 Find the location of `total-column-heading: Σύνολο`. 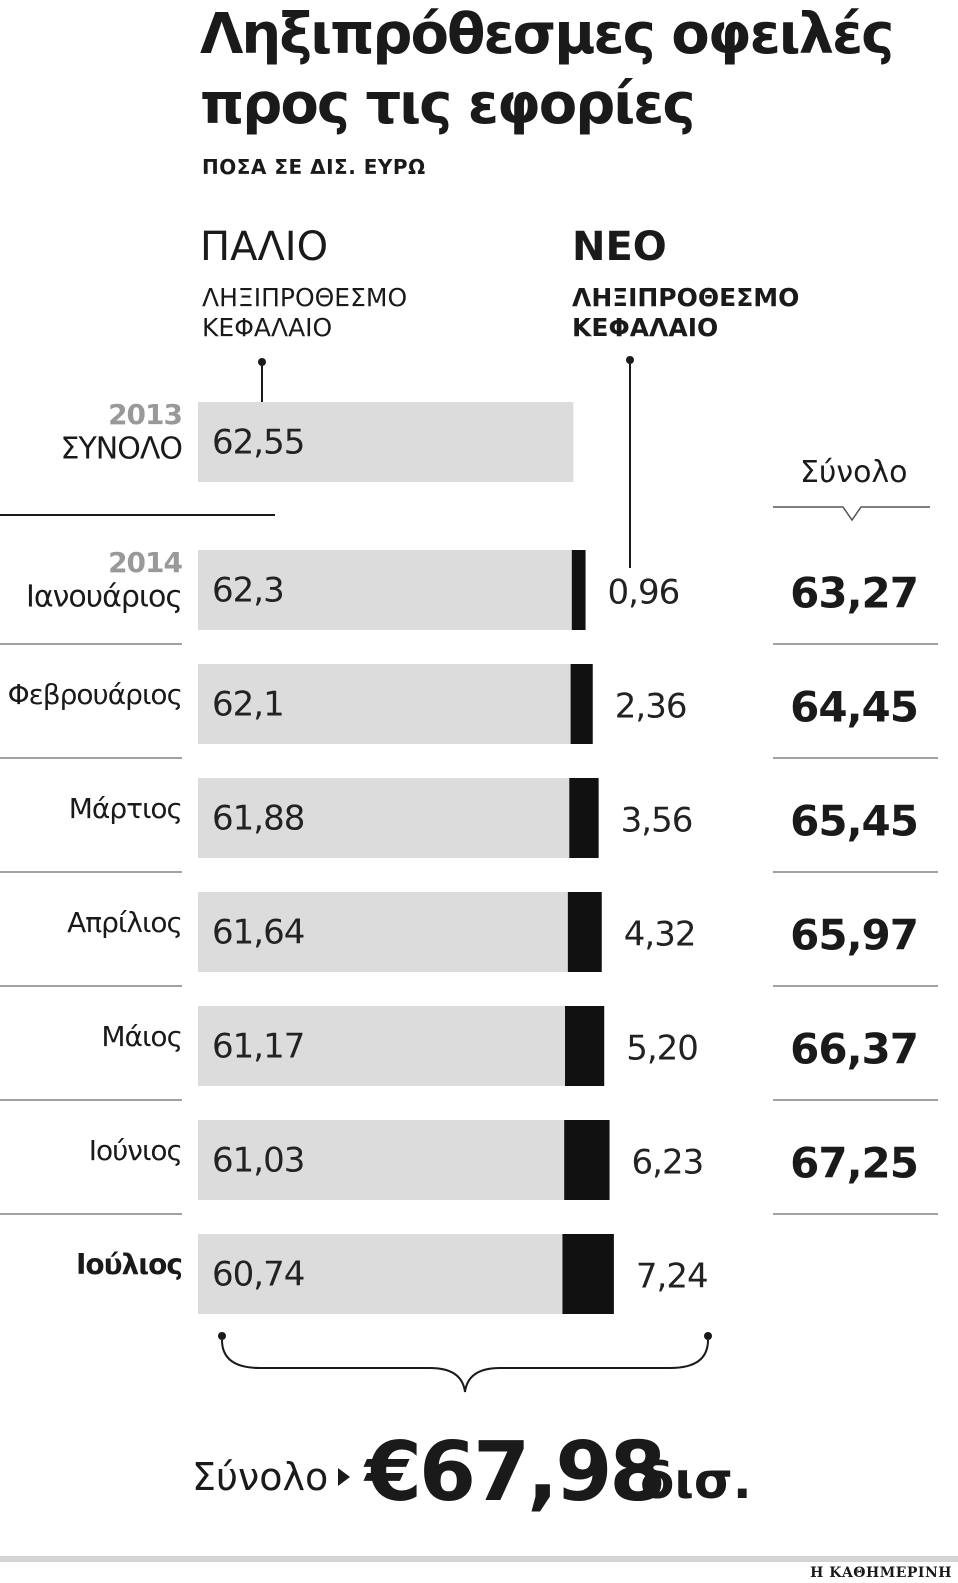

total-column-heading: Σύνολο is located at coordinates (854, 472).